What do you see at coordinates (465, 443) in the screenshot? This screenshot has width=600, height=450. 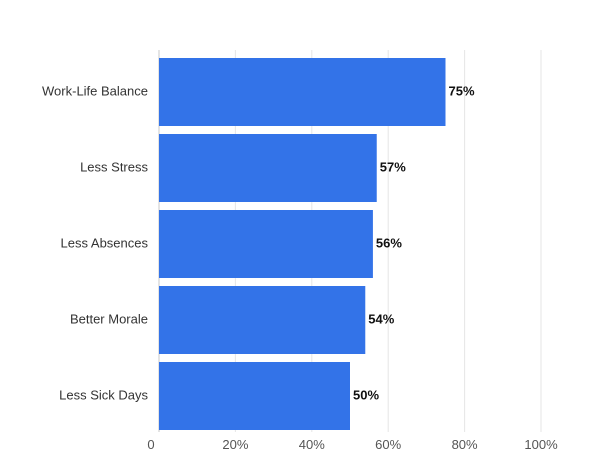 I see `x-tick-label: 80%` at bounding box center [465, 443].